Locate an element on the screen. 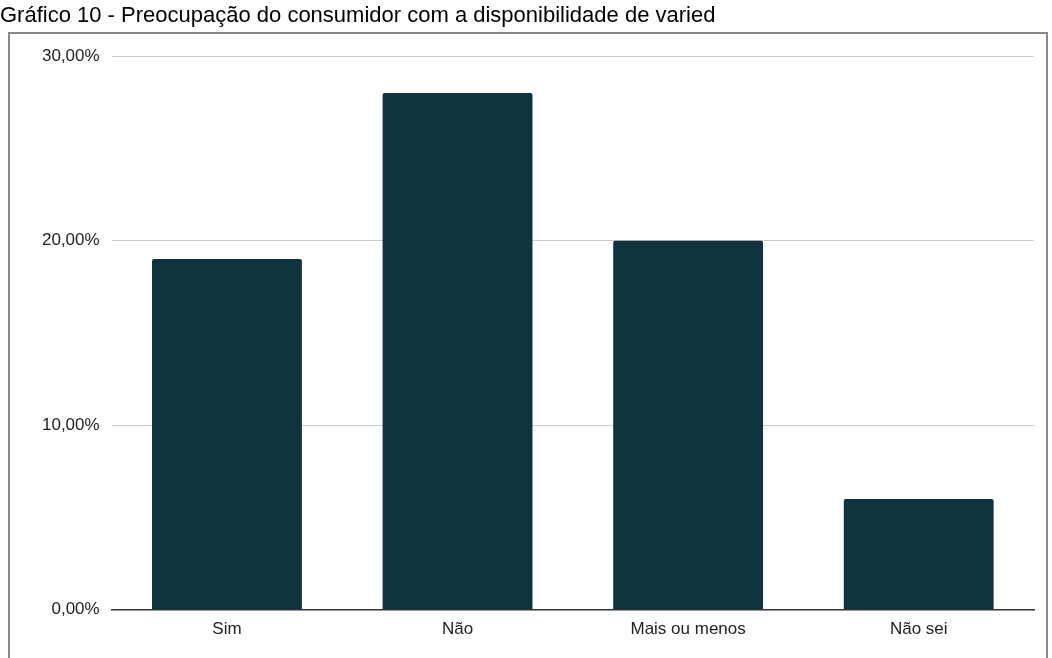 The height and width of the screenshot is (658, 1052). y-tick-label: 20,00% is located at coordinates (70, 240).